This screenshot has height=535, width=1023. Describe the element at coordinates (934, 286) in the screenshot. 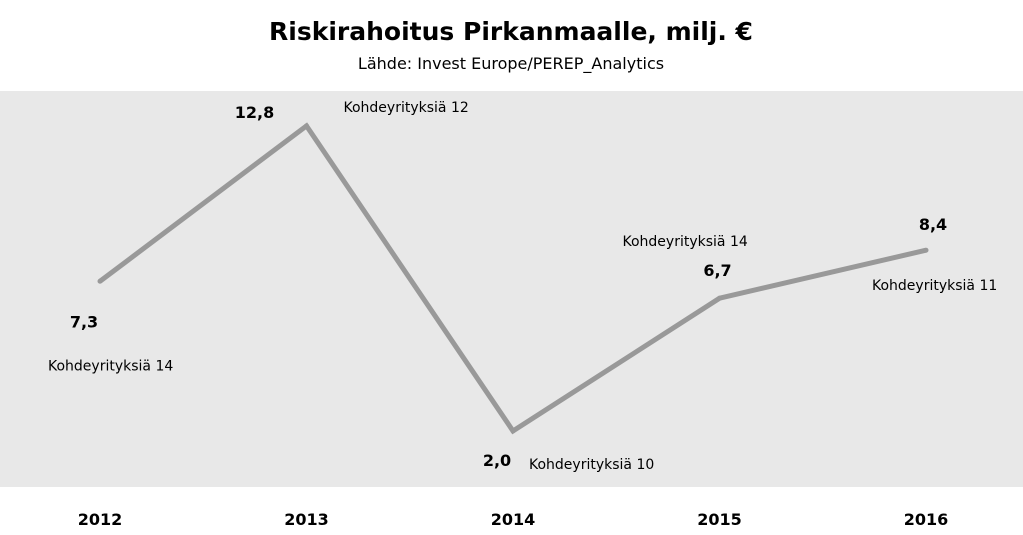

I see `annotation-label: Kohdeyrityksiä 11` at that location.